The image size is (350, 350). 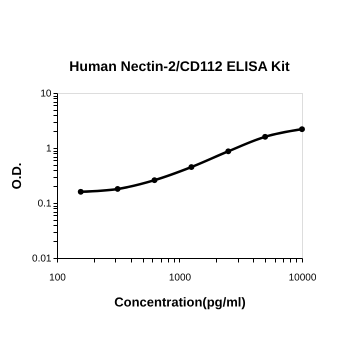 I want to click on y-tick-label: 0.01, so click(x=42, y=259).